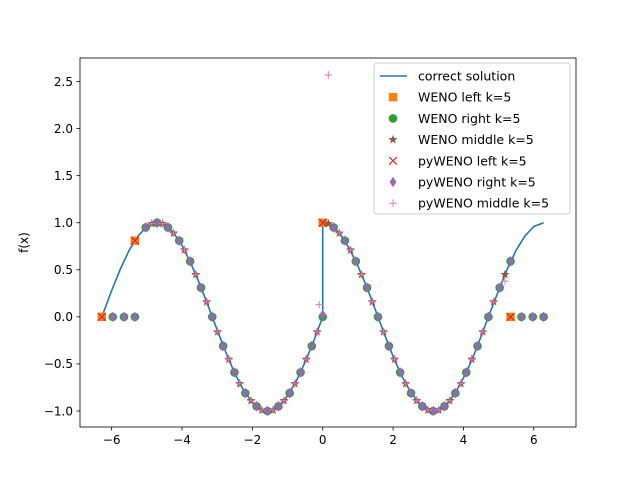 This screenshot has height=480, width=640. What do you see at coordinates (63, 129) in the screenshot?
I see `y-tick-label: 2.0` at bounding box center [63, 129].